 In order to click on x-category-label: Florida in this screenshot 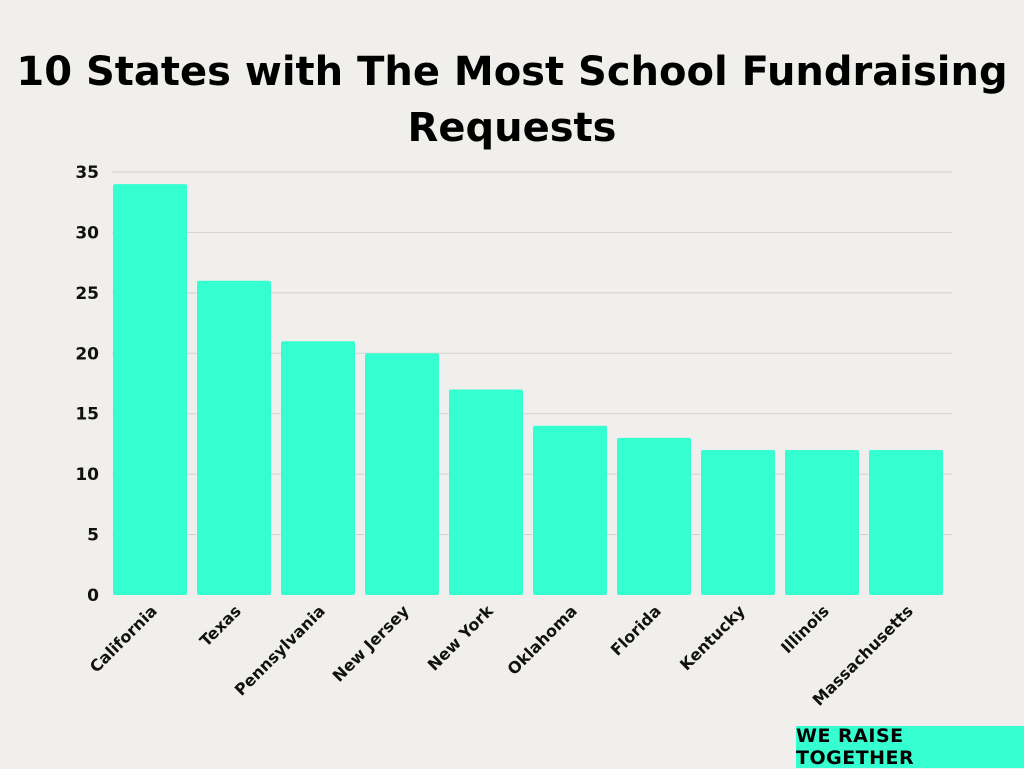, I will do `click(636, 630)`.